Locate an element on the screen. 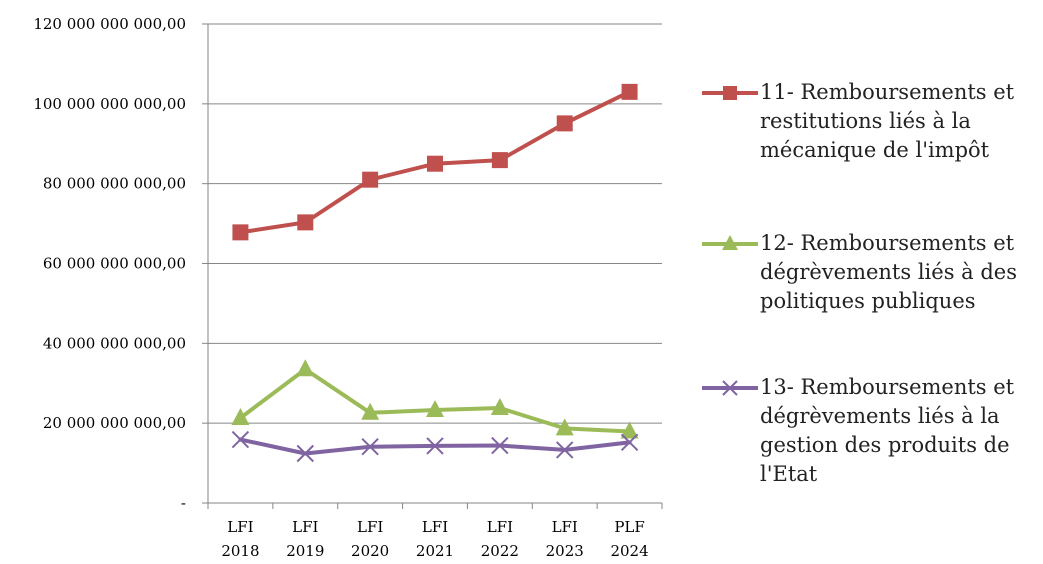 This screenshot has height=564, width=1043. x-tick-label: 2024 is located at coordinates (629, 551).